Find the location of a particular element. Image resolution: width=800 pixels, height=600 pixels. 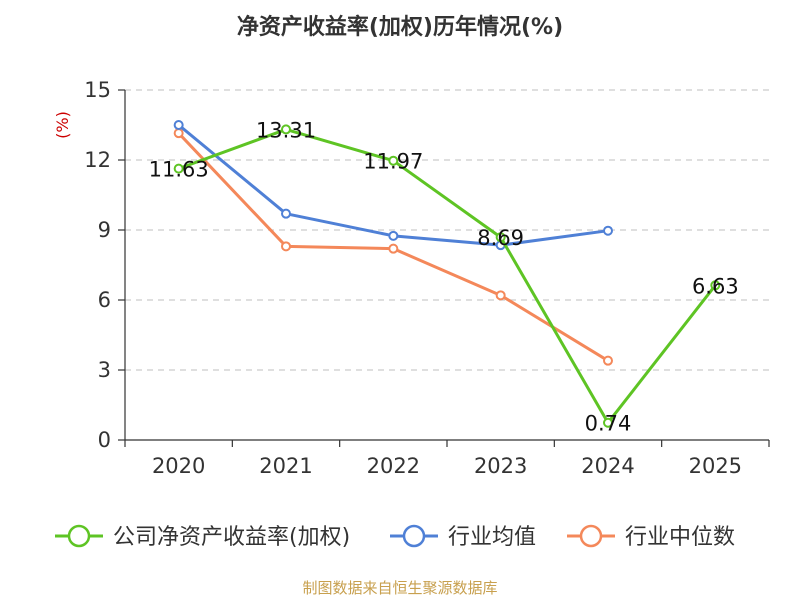

source-note: 制图数据来自恒生聚源数据库 is located at coordinates (399, 588).